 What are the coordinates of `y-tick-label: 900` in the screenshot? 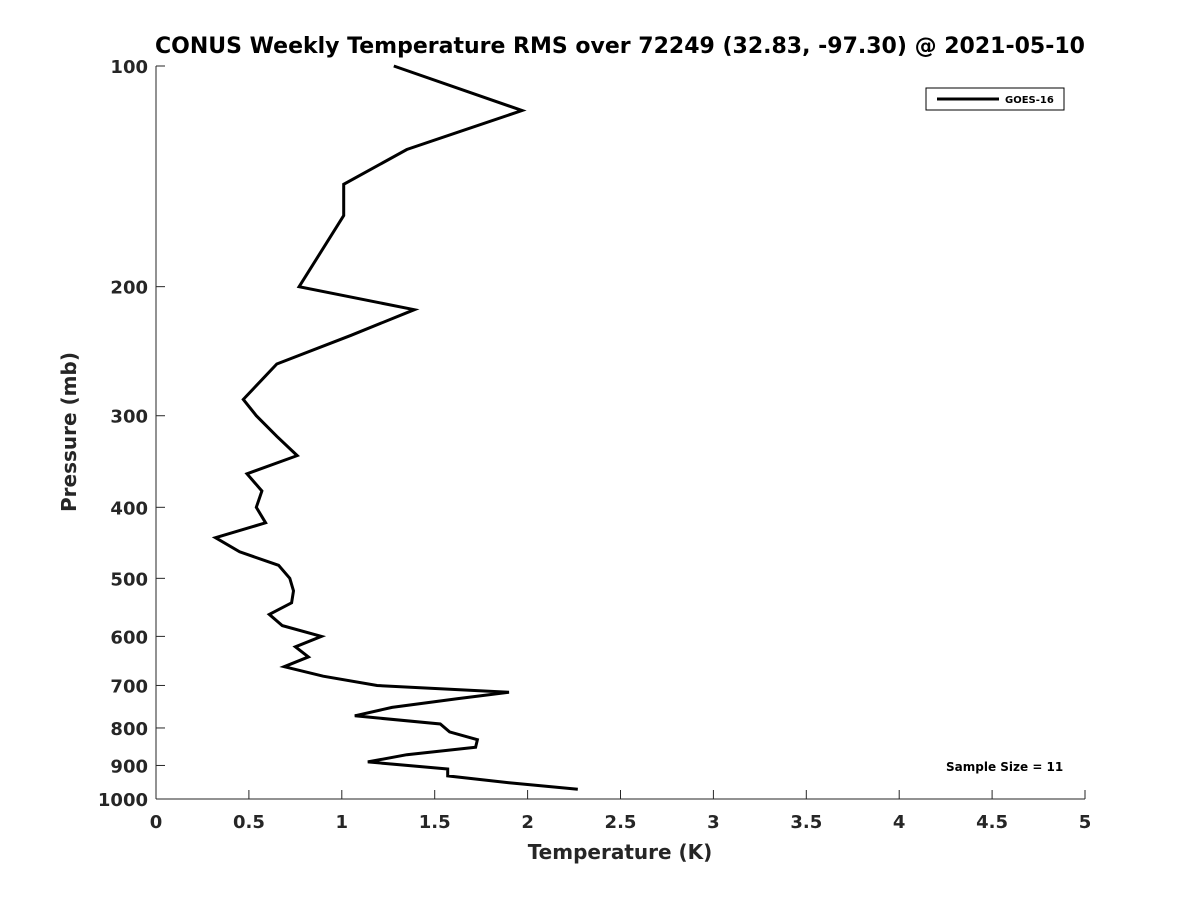 It's located at (129, 766).